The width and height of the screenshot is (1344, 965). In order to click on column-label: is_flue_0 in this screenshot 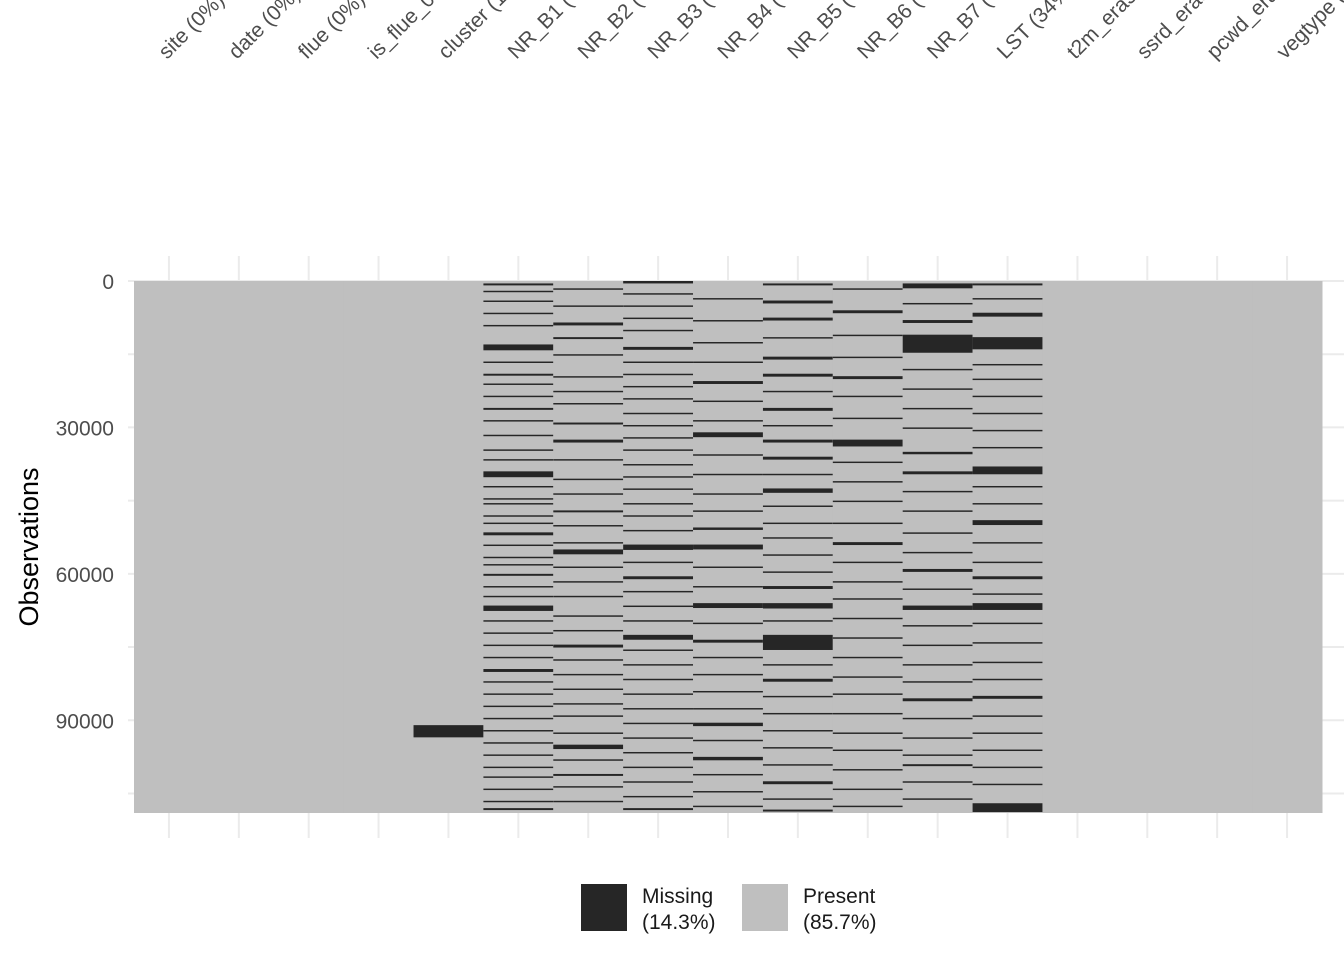, I will do `click(402, 32)`.